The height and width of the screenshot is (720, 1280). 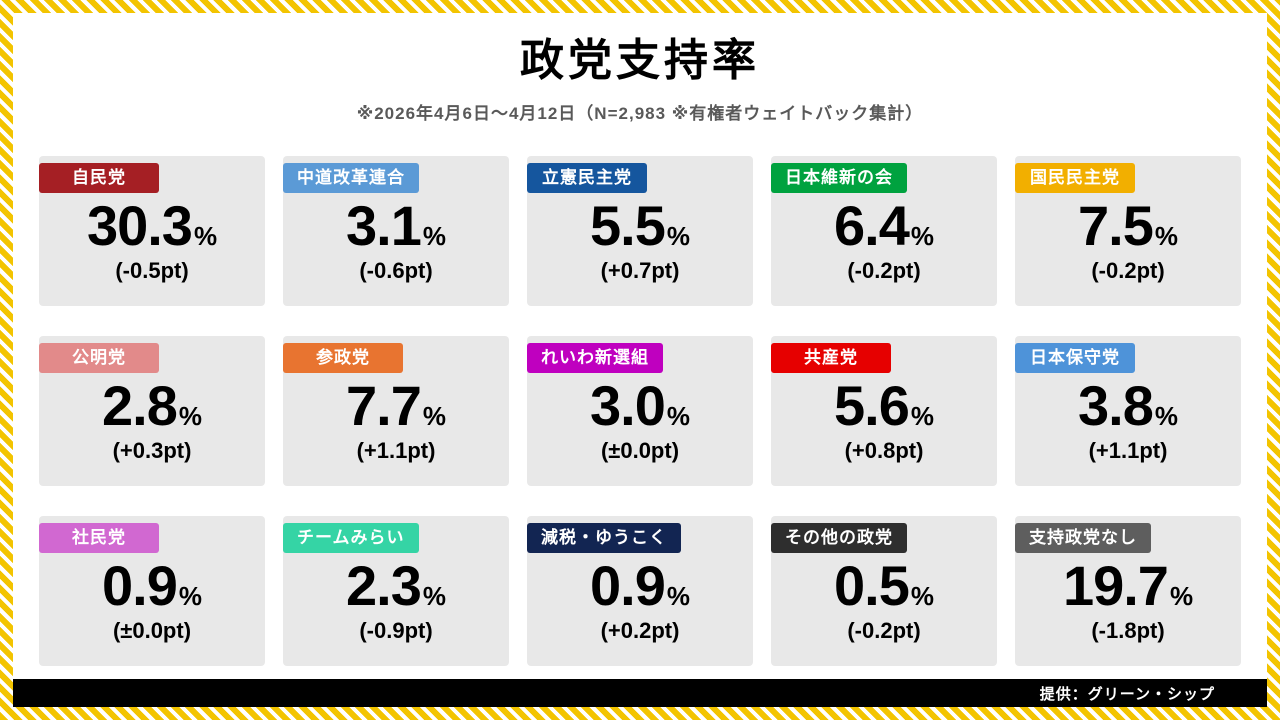 I want to click on party-card-jiminto: 自民党 30.3% (-0.5pt), so click(x=152, y=231).